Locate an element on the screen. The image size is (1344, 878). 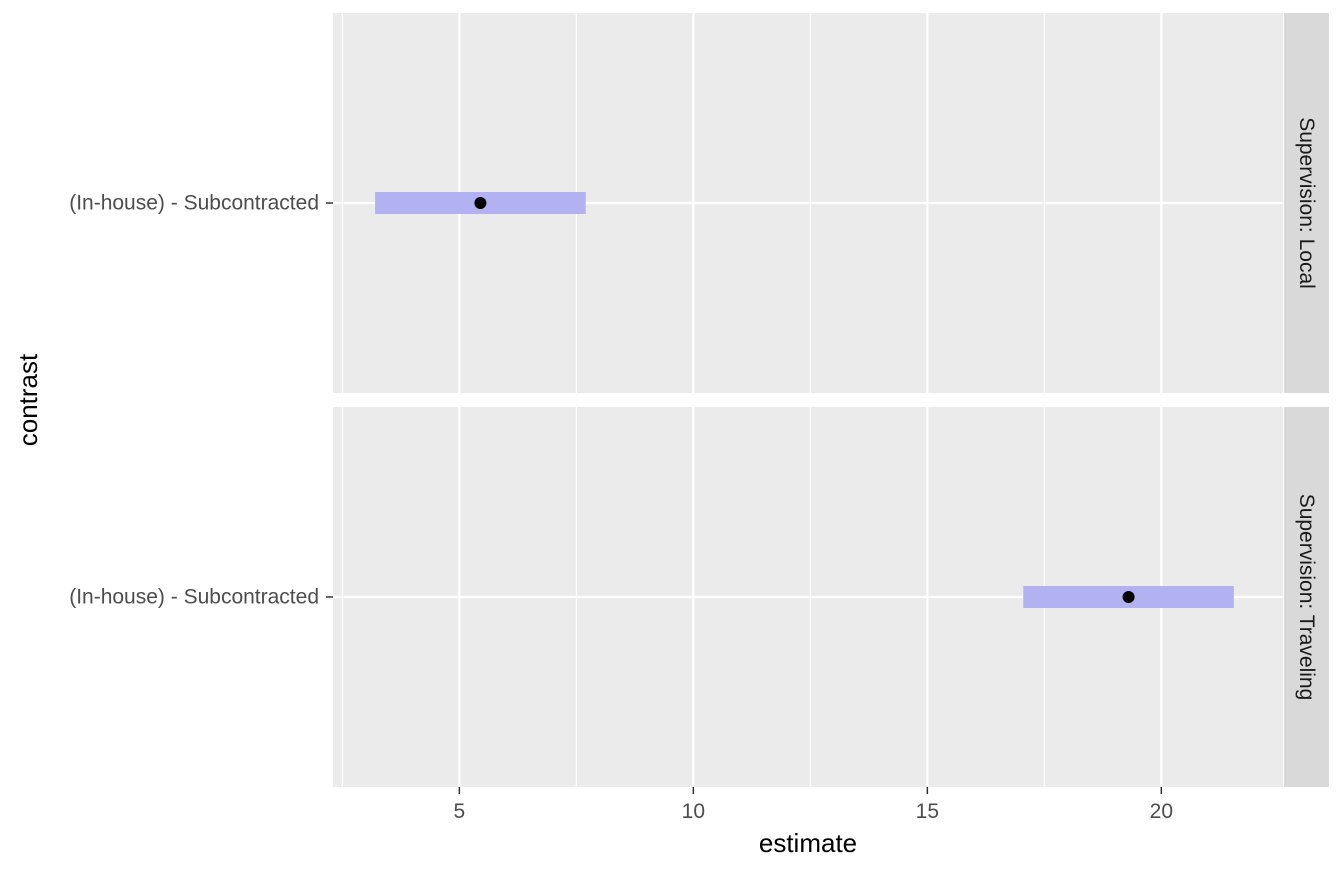
x-tick-label: 15 is located at coordinates (927, 811).